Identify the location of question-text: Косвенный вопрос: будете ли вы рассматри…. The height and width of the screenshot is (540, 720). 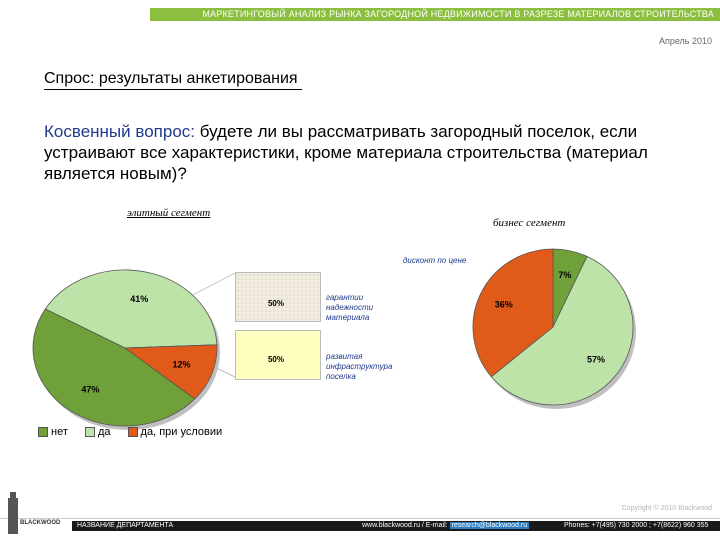
(364, 152).